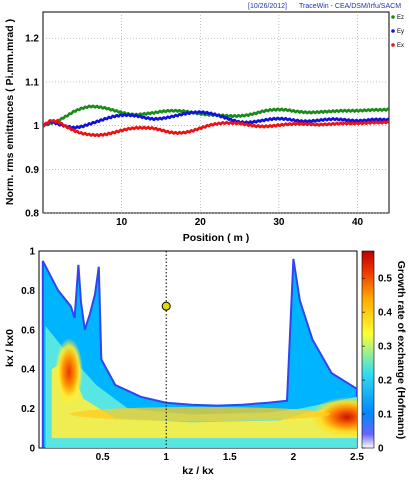 The height and width of the screenshot is (480, 409). Describe the element at coordinates (385, 279) in the screenshot. I see `colorbar-tick-label: 0.5` at that location.